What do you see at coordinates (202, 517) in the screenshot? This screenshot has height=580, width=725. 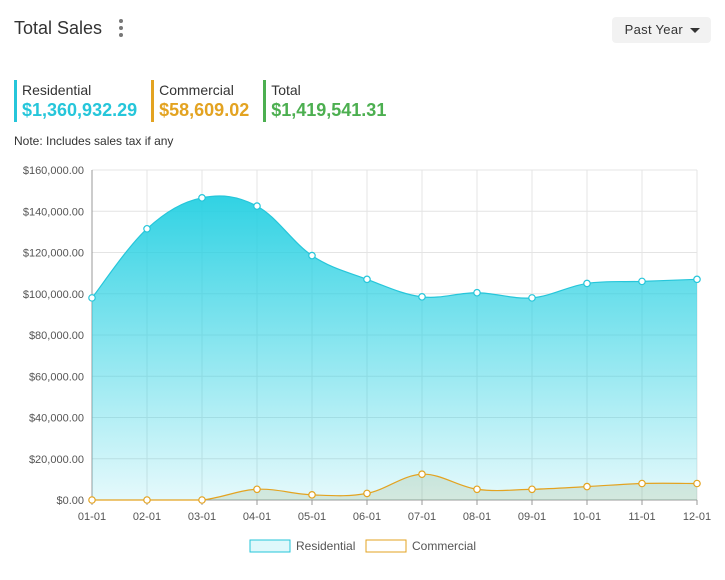 I see `x-tick-label: 03-01` at bounding box center [202, 517].